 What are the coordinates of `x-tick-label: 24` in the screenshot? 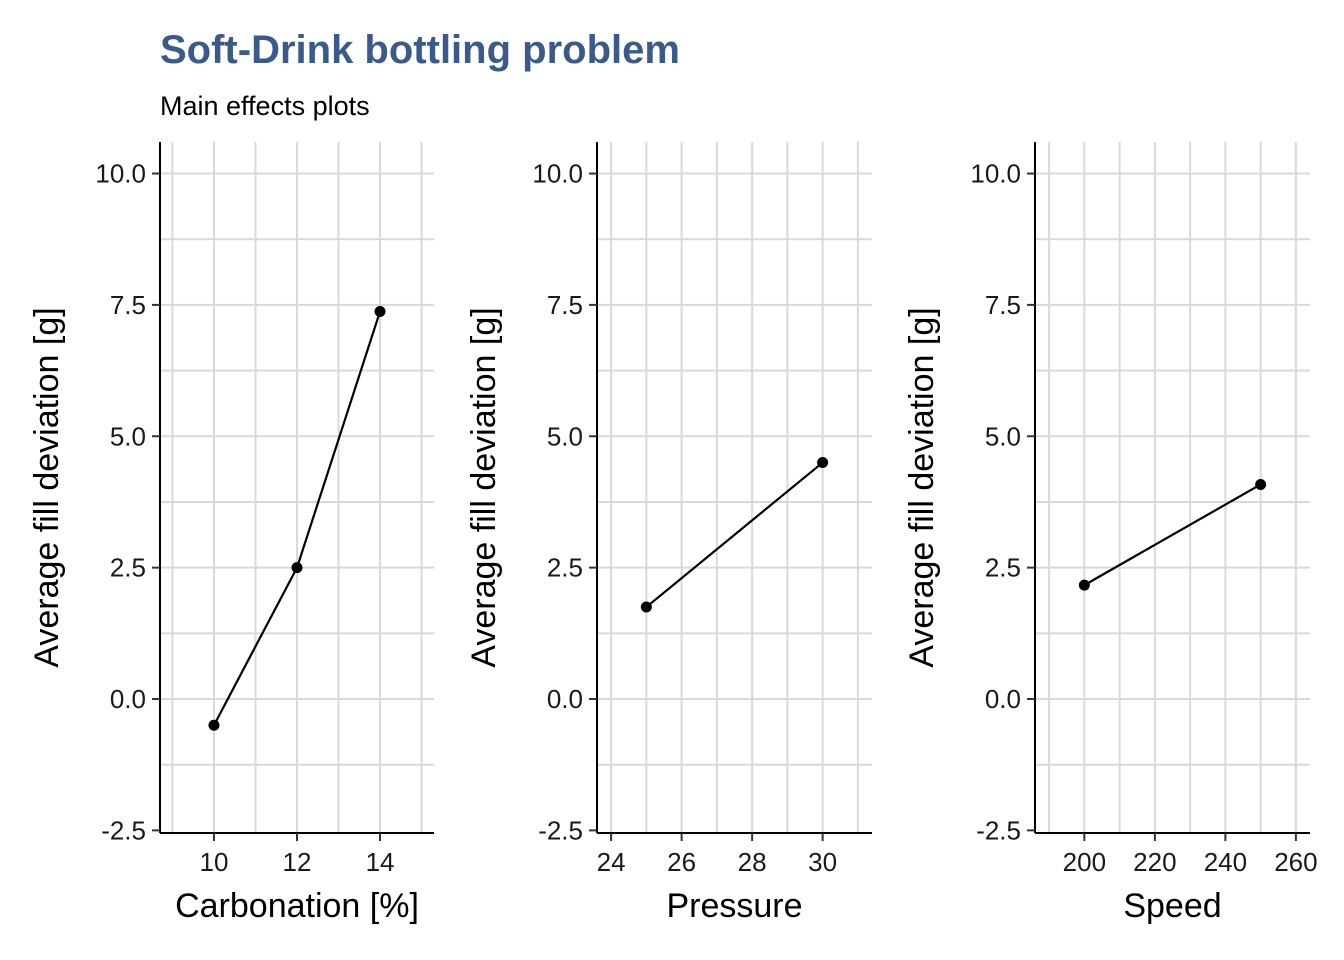 It's located at (611, 862).